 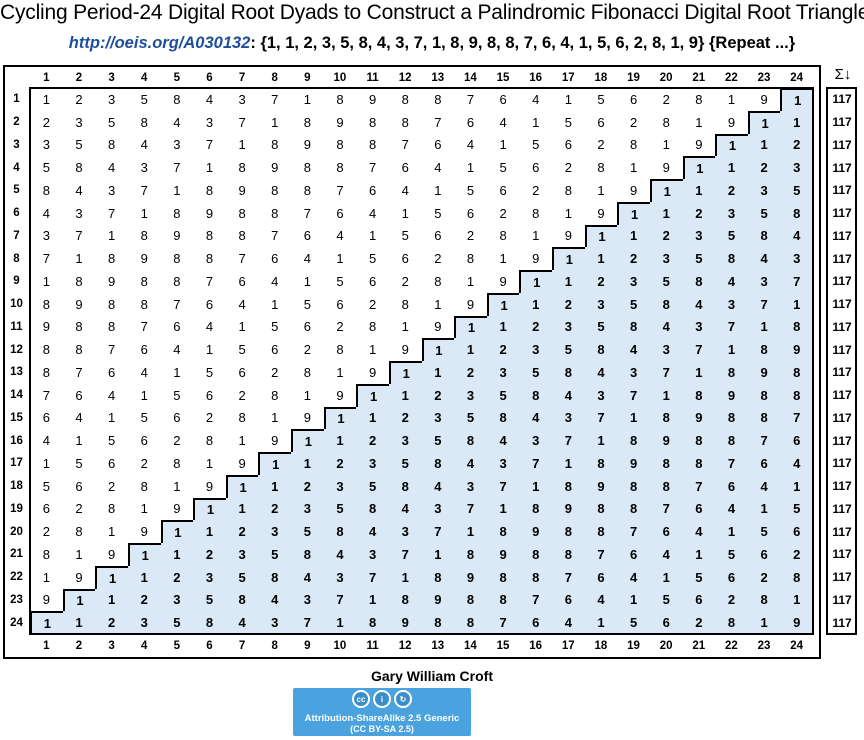 What do you see at coordinates (159, 43) in the screenshot?
I see `oeis-link: http://oeis.org/A030132` at bounding box center [159, 43].